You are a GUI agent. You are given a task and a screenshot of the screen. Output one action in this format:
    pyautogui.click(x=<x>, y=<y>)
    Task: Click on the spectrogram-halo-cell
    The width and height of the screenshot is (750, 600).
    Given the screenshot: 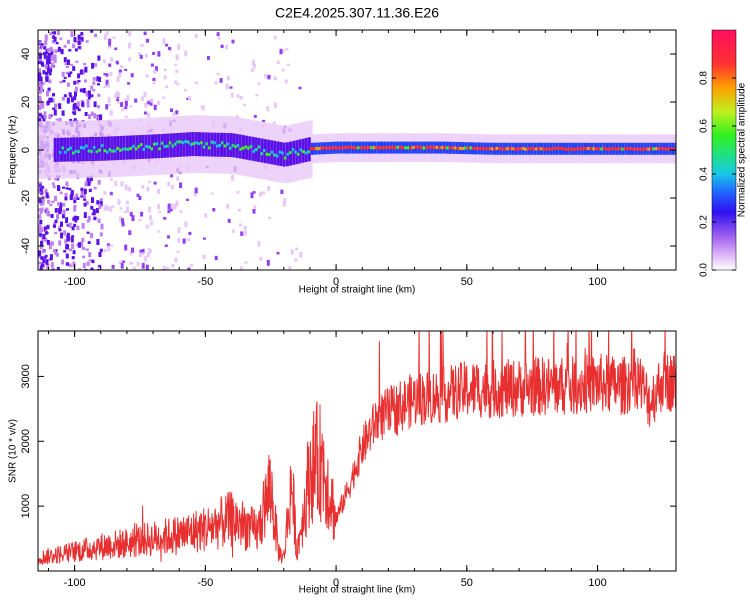 What is the action you would take?
    pyautogui.click(x=51, y=150)
    